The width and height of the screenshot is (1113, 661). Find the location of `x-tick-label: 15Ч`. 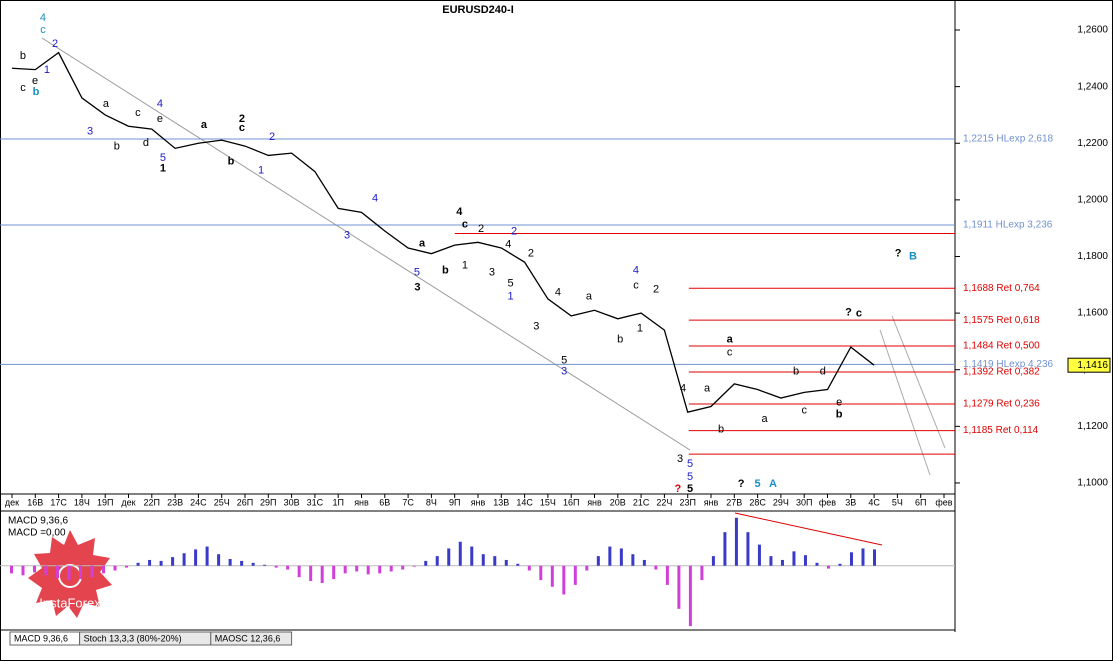

x-tick-label: 15Ч is located at coordinates (548, 502).